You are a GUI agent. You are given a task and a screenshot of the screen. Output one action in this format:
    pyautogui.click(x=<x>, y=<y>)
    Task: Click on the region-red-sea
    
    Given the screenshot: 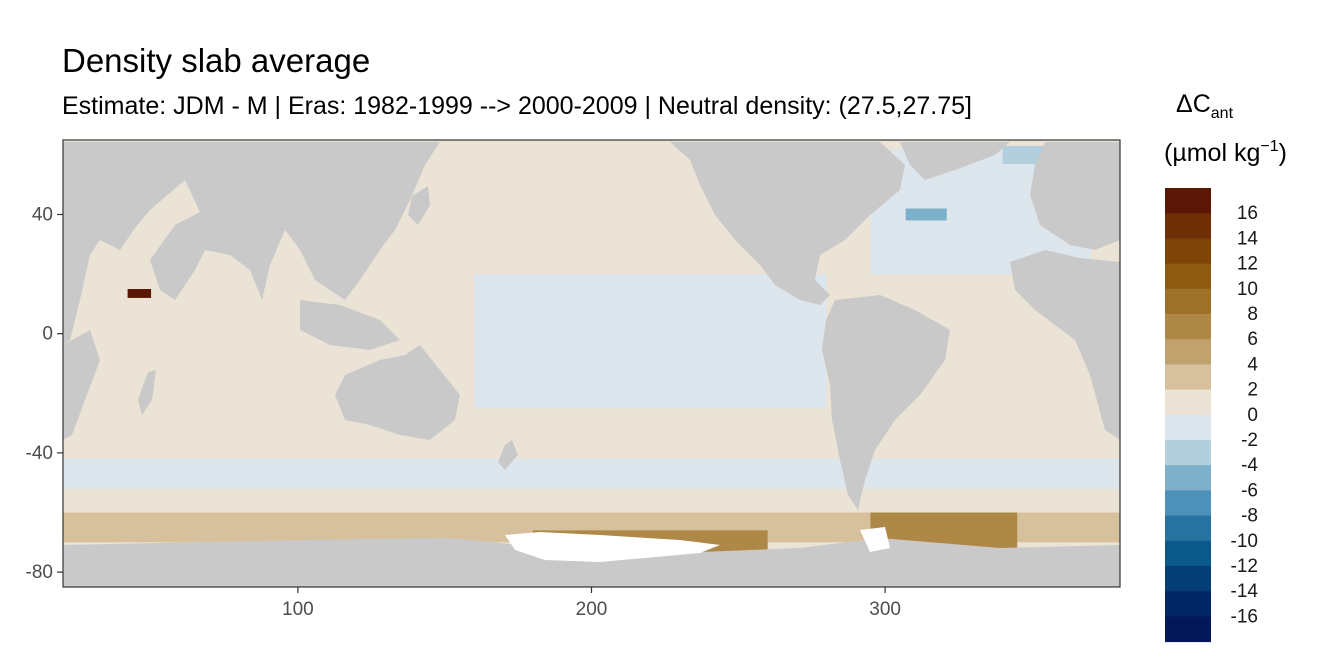 What is the action you would take?
    pyautogui.click(x=139, y=293)
    